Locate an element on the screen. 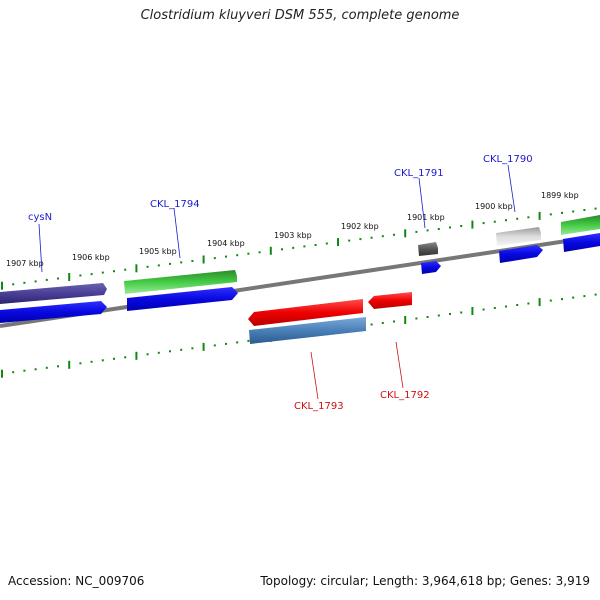 The image size is (600, 600). gene-right-edge is located at coordinates (580, 225).